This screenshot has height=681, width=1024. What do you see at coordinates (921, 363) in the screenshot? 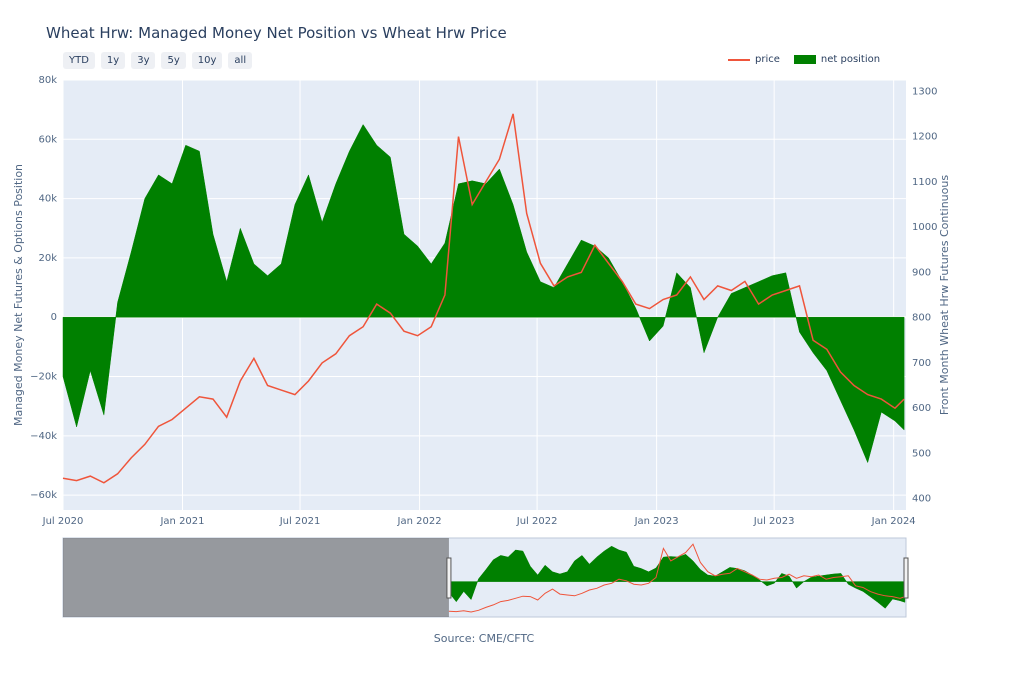
I see `y2-tick-label: 700` at bounding box center [921, 363].